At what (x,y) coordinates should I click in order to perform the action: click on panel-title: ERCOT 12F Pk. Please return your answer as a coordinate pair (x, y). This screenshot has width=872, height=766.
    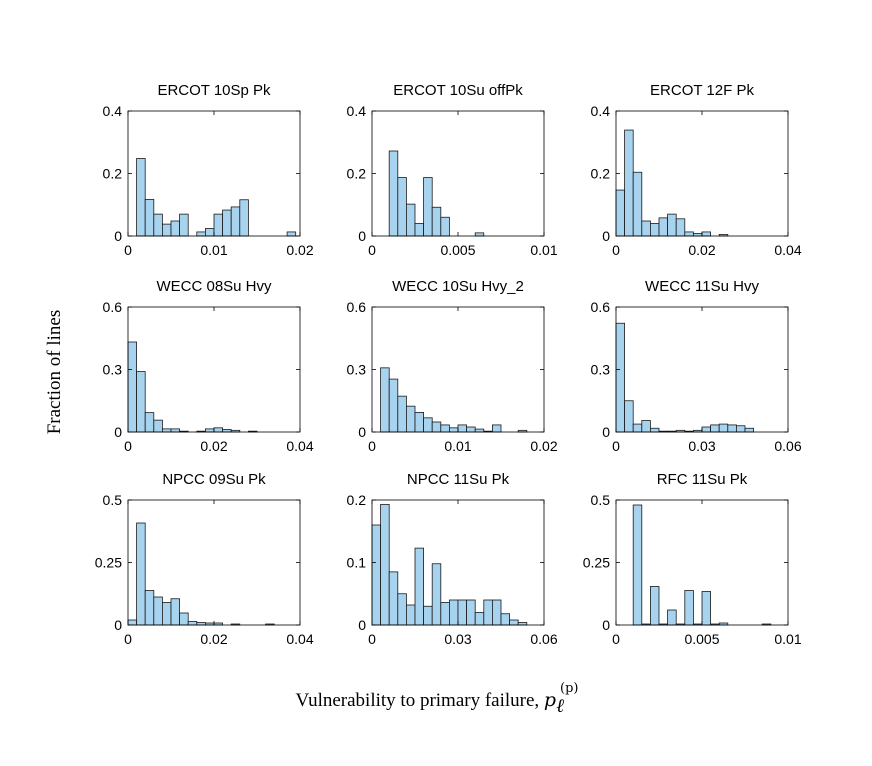
    Looking at the image, I should click on (702, 90).